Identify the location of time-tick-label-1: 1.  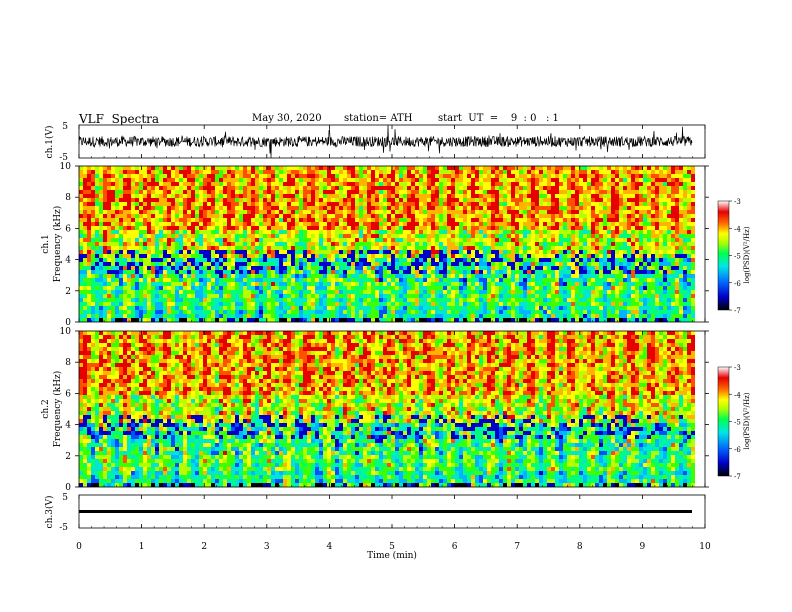
(142, 547).